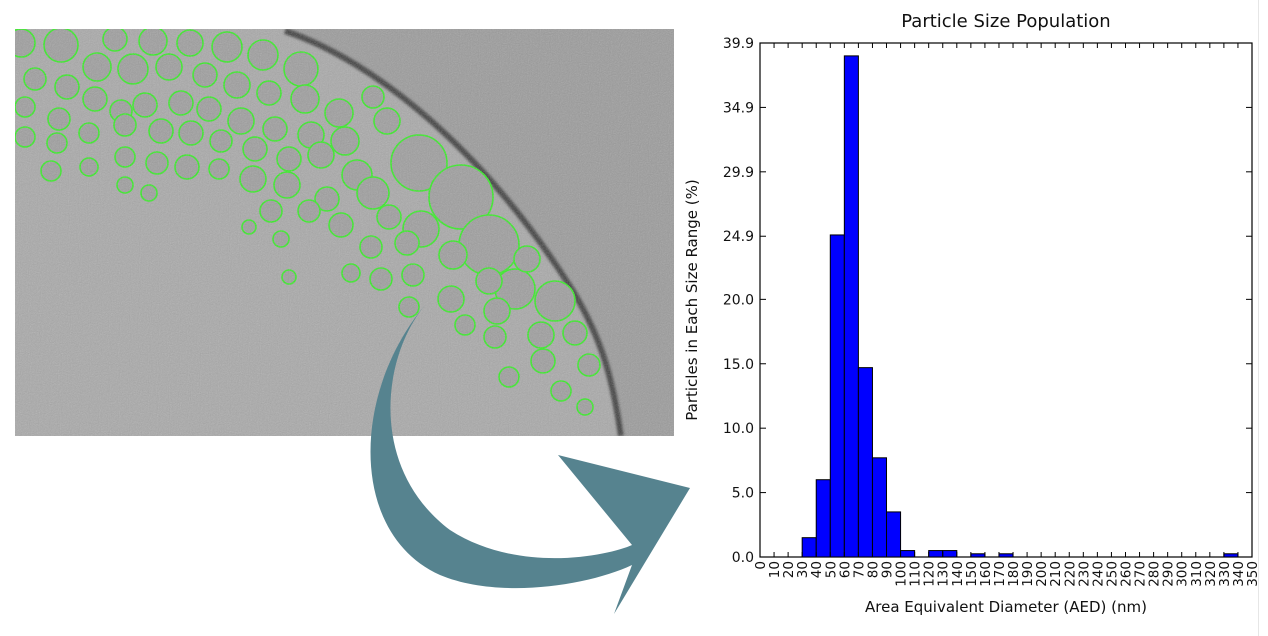  I want to click on y-tick-label: 34.9, so click(738, 108).